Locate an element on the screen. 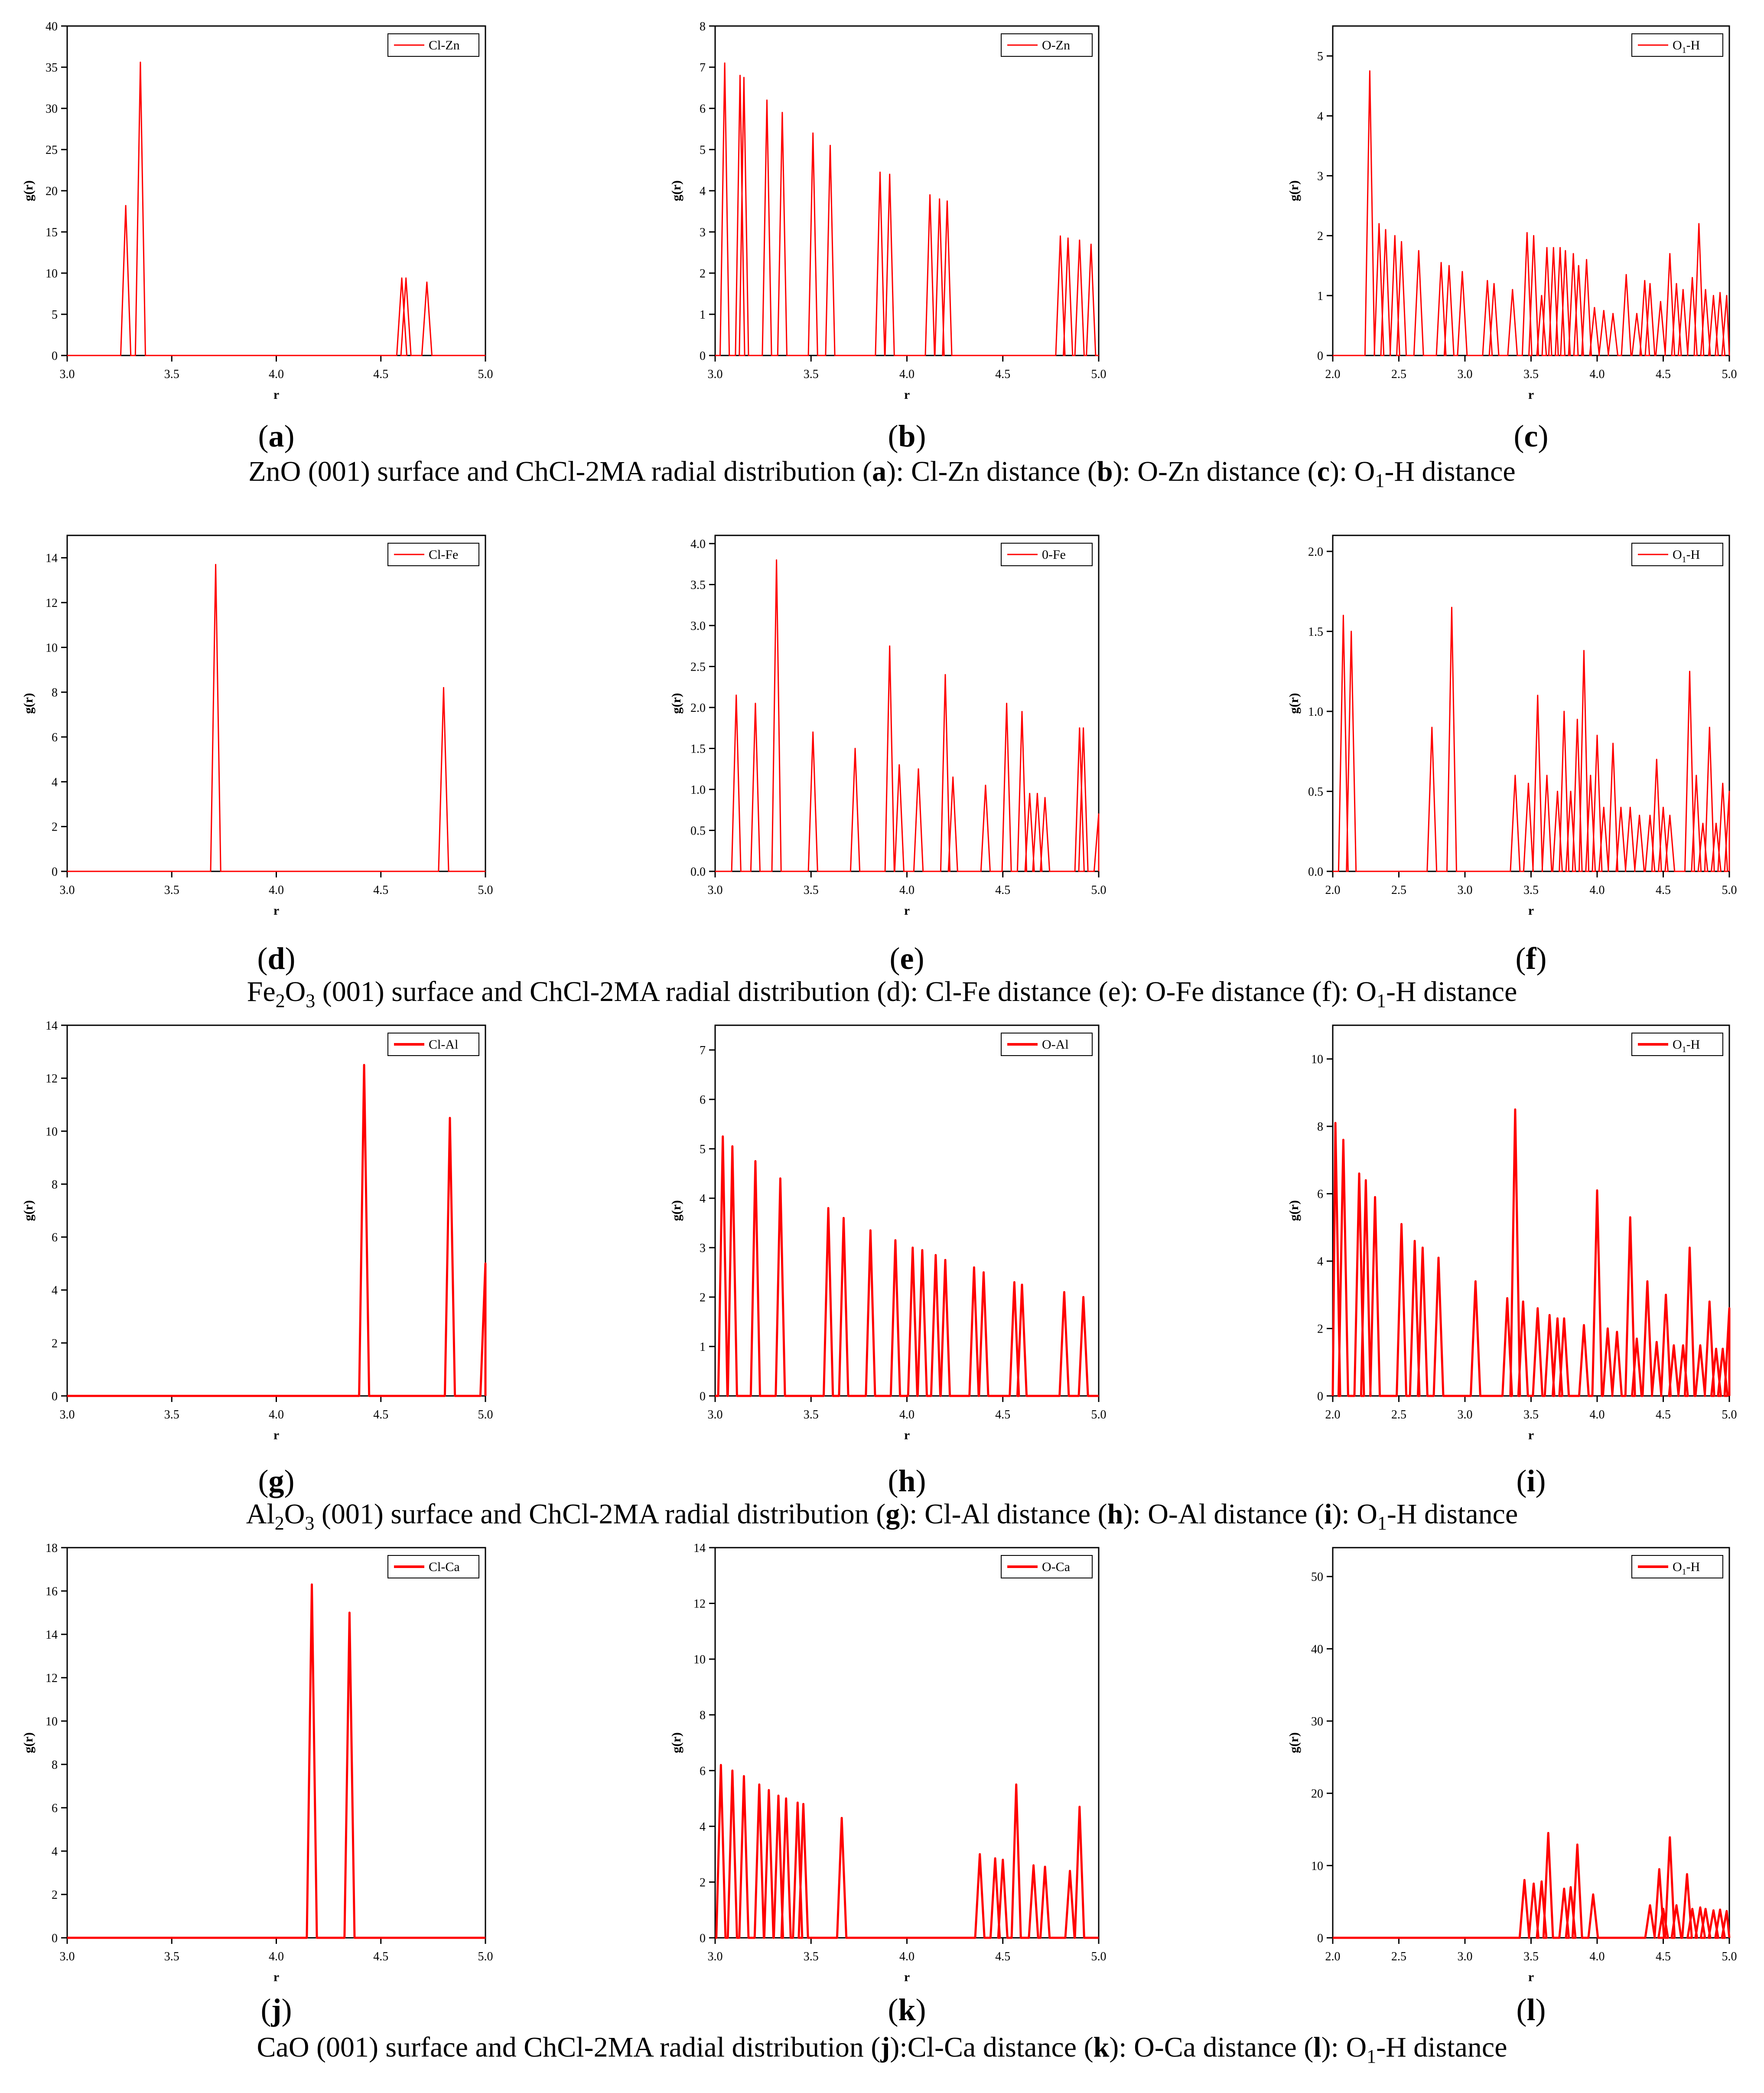  y-tick-label: 4.0 is located at coordinates (698, 544).